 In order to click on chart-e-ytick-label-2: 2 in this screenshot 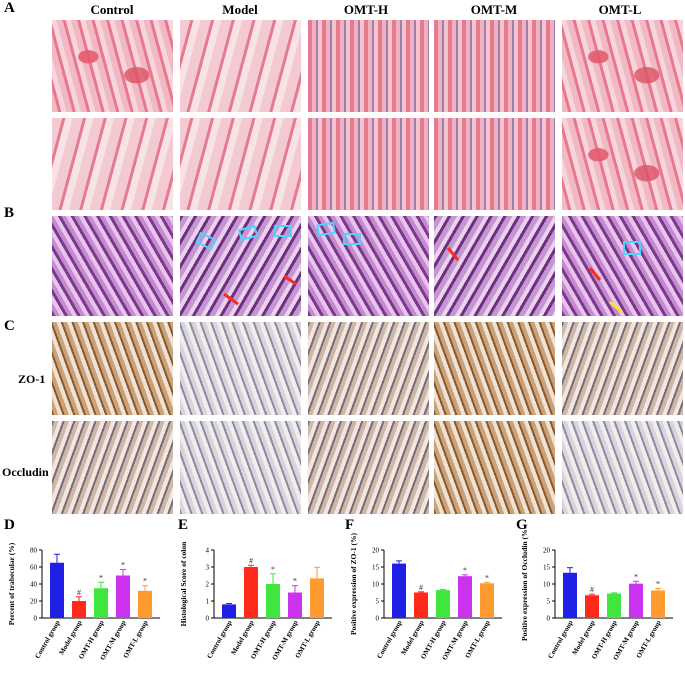, I will do `click(208, 585)`.